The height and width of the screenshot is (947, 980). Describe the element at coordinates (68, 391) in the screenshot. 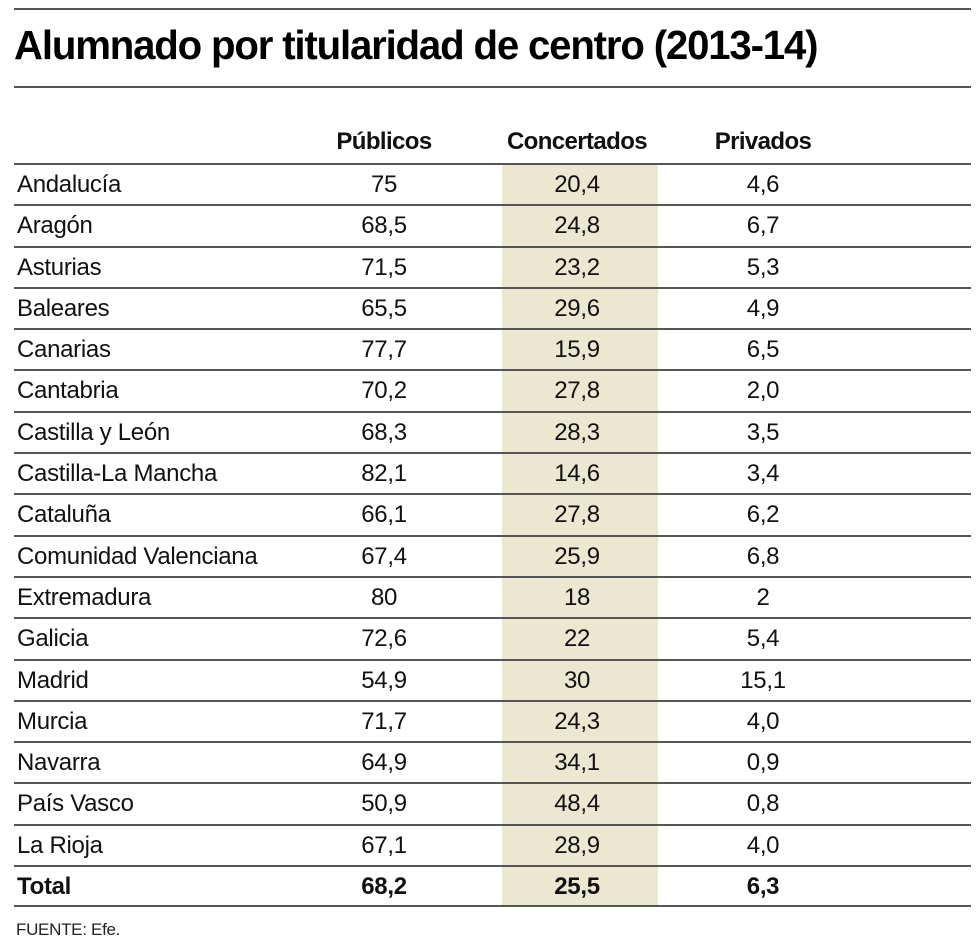

I see `region-label: Cantabria` at that location.